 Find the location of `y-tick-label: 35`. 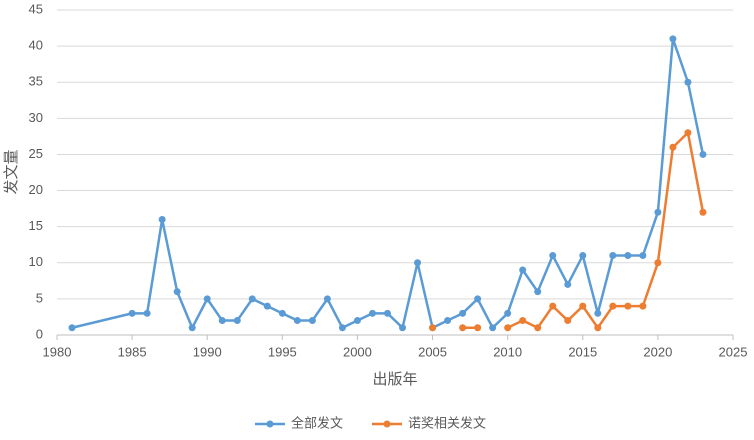

y-tick-label: 35 is located at coordinates (36, 81).